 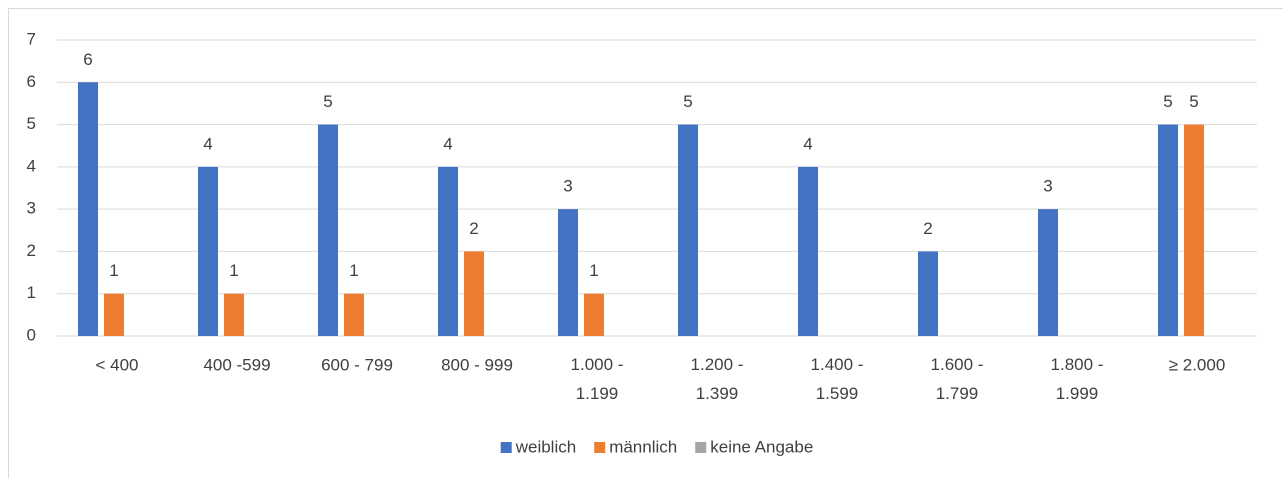 What do you see at coordinates (116, 364) in the screenshot?
I see `x-tick-label: < 400` at bounding box center [116, 364].